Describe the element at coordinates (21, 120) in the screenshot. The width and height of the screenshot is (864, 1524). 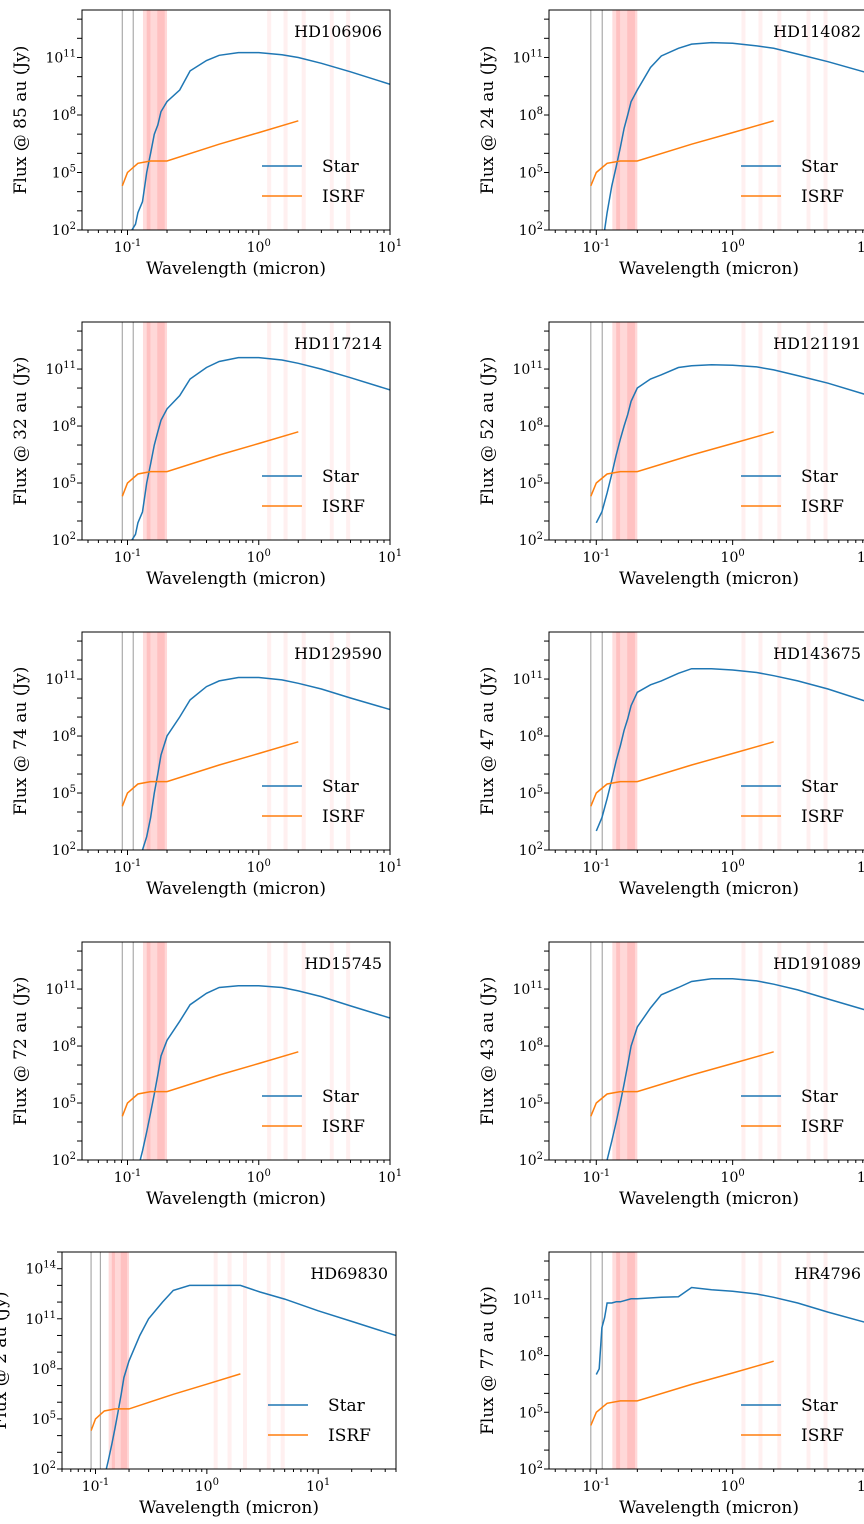
I see `y-axis-label: Flux @ 85 au (Jy)` at that location.